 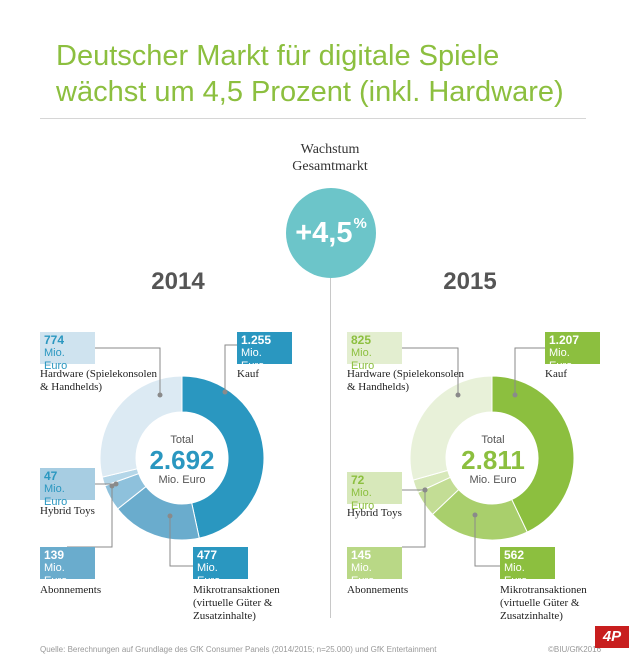 I want to click on total-2014: Total 2.692 Mio. Euro, so click(x=182, y=460).